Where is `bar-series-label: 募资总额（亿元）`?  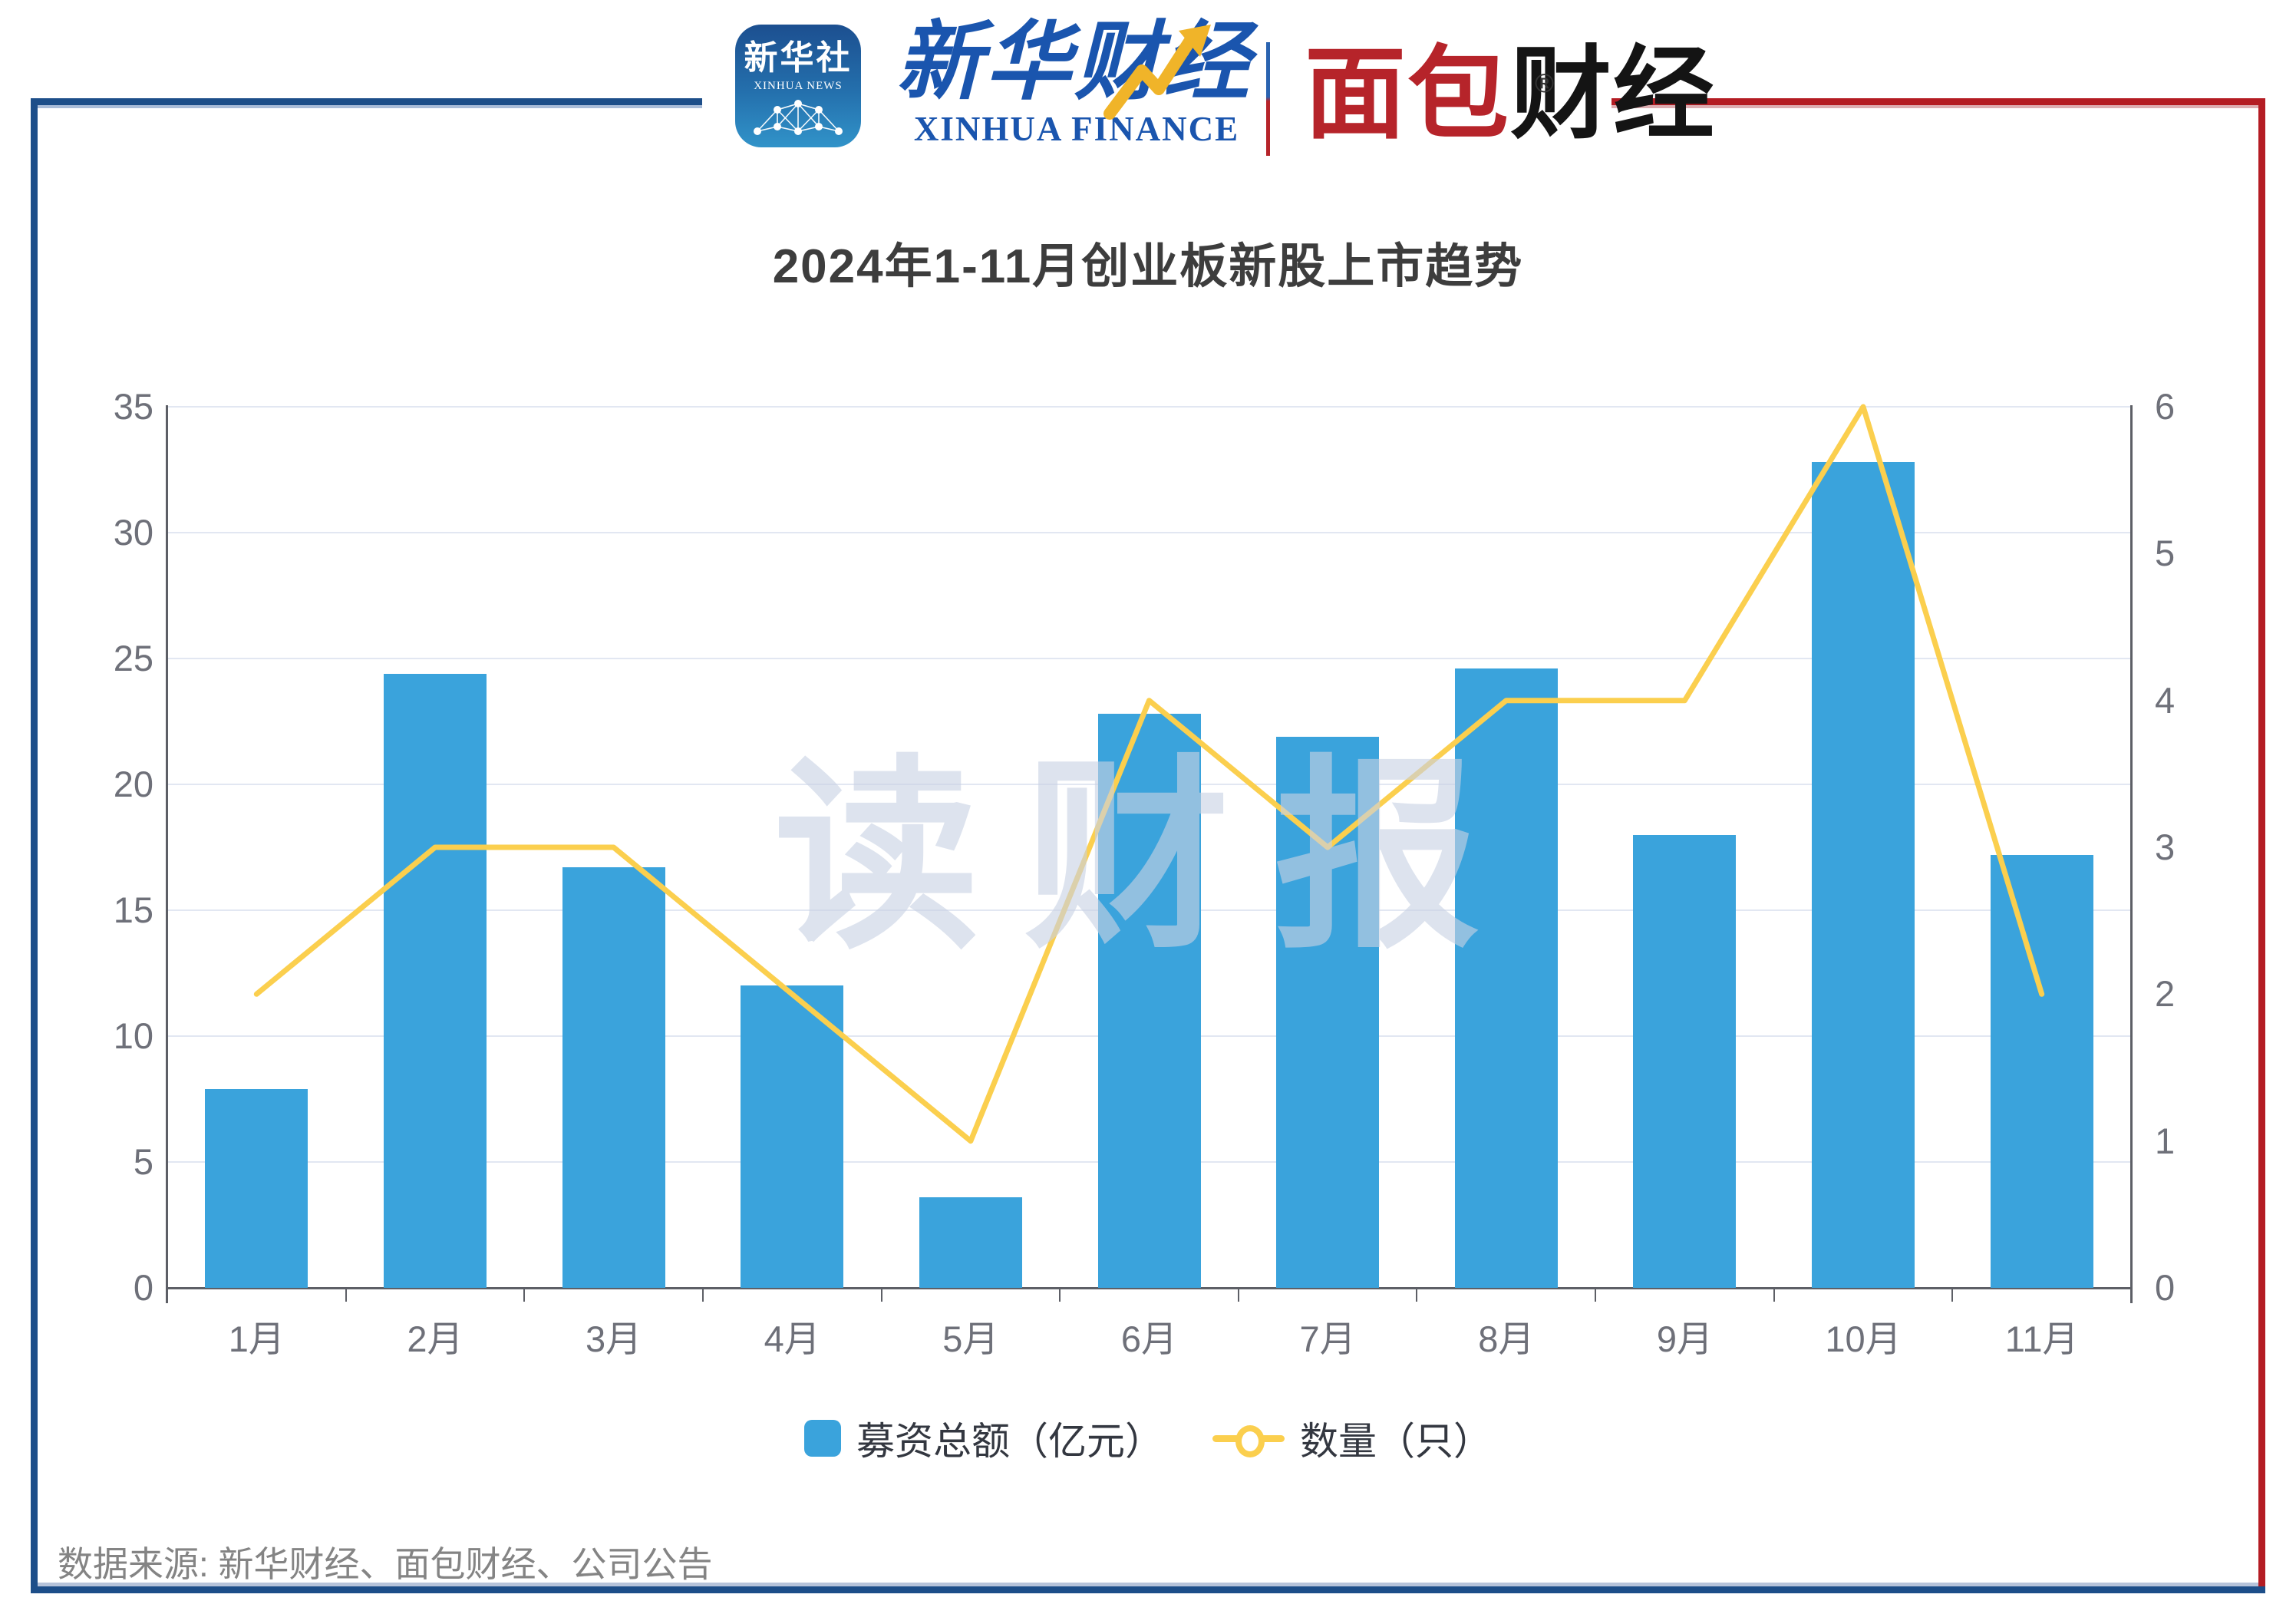
bar-series-label: 募资总额（亿元） is located at coordinates (1009, 1441).